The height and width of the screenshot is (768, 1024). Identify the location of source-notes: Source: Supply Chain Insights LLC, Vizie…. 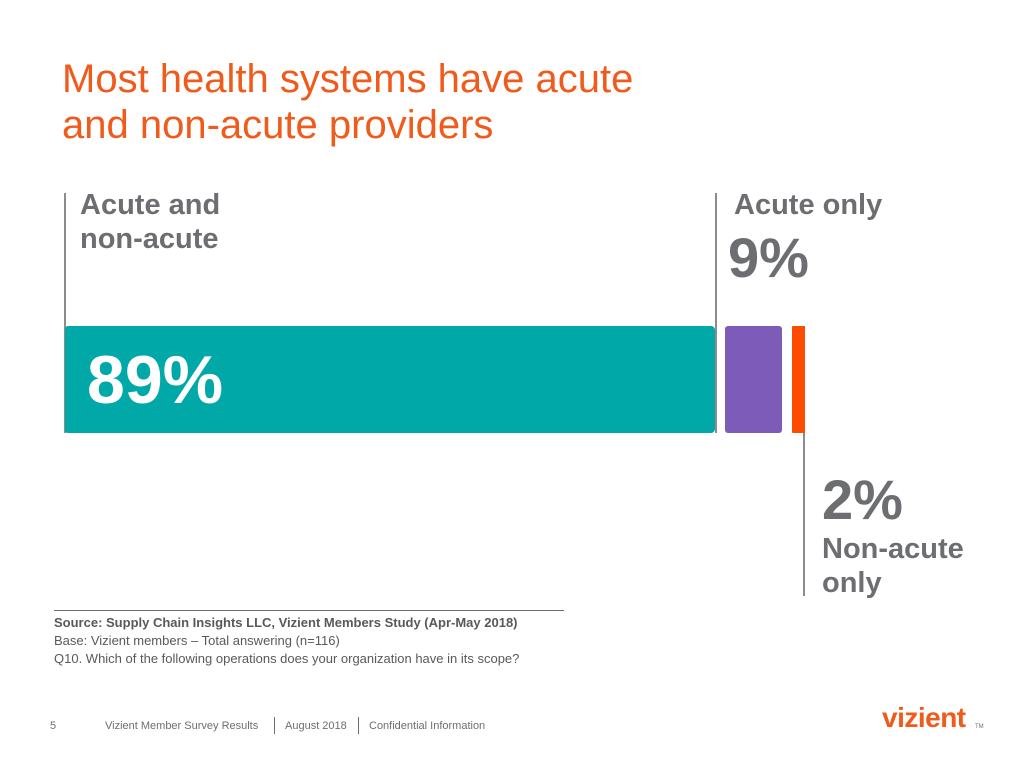
(286, 641).